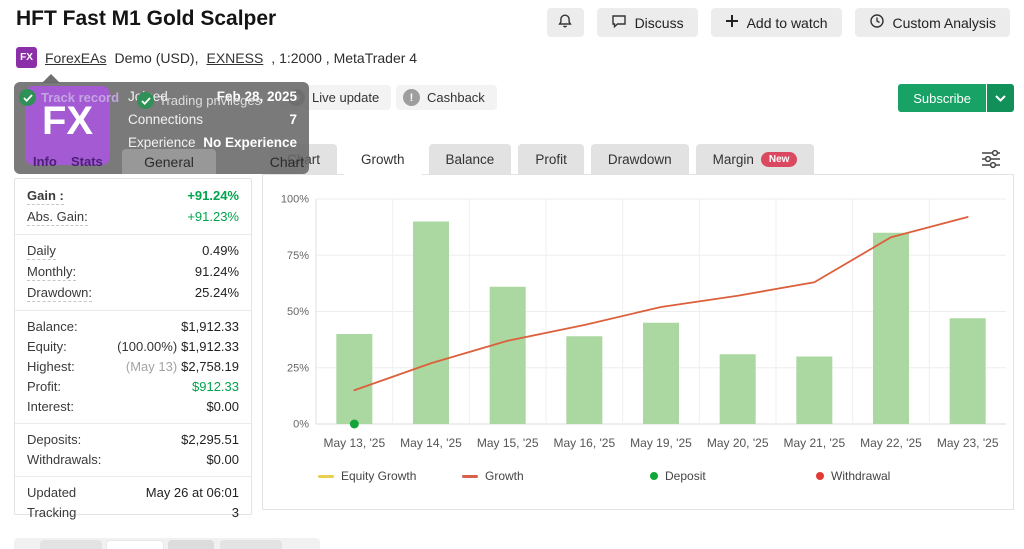  I want to click on stat-row-gain: Gain : +91.24%, so click(133, 196).